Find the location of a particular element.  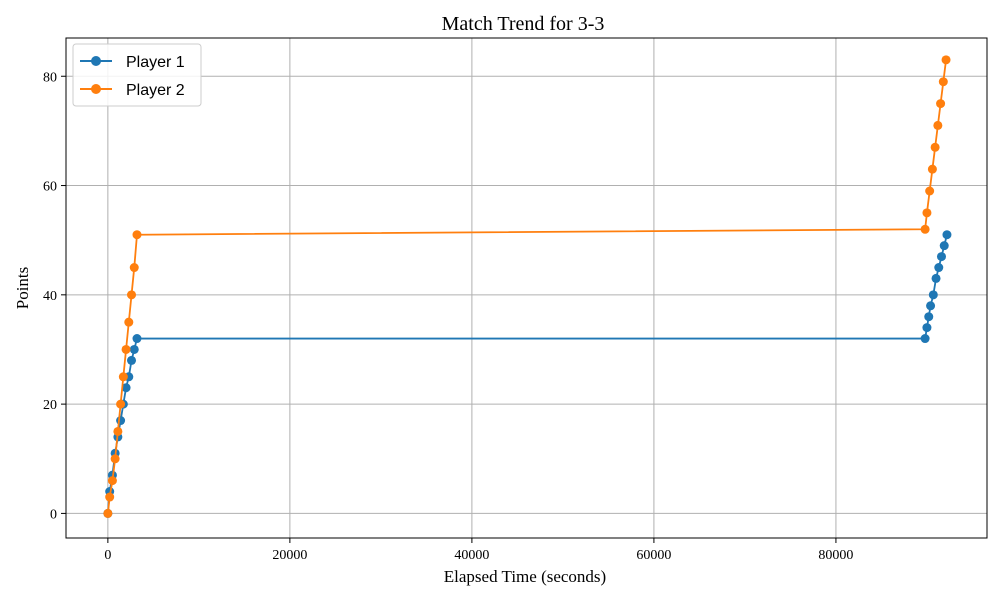

y-tick-label: 80 is located at coordinates (50, 77).